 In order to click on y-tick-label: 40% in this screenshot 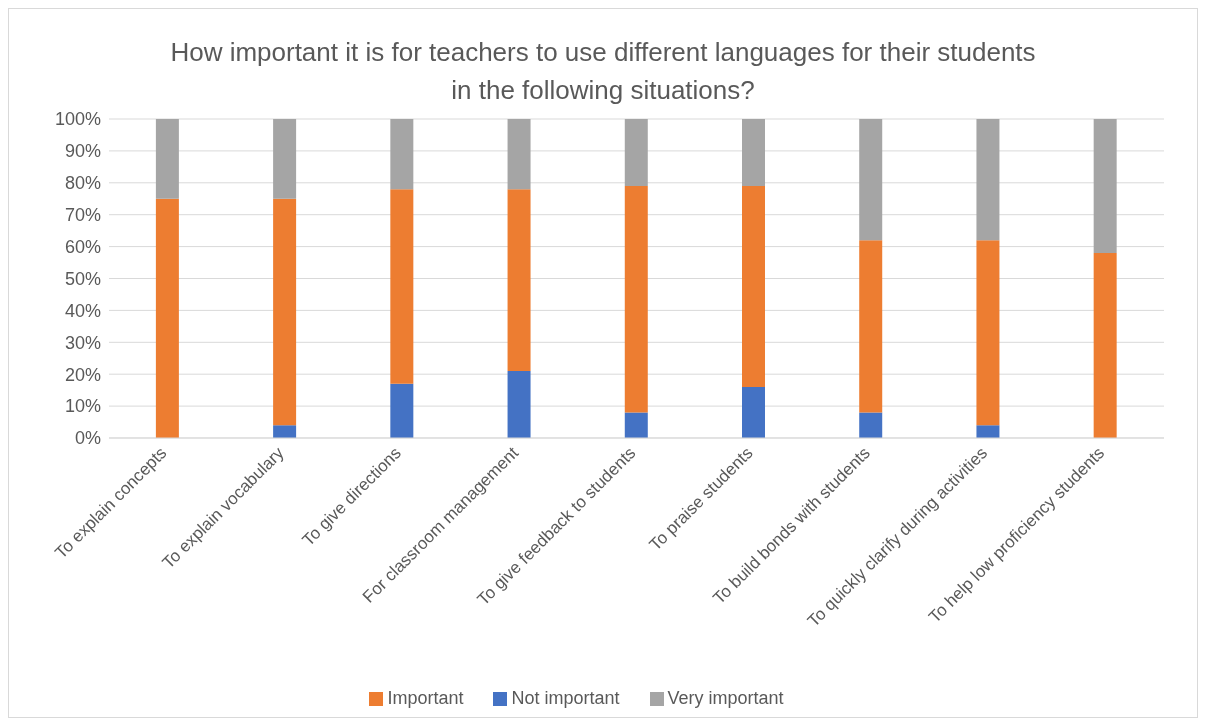, I will do `click(82, 310)`.